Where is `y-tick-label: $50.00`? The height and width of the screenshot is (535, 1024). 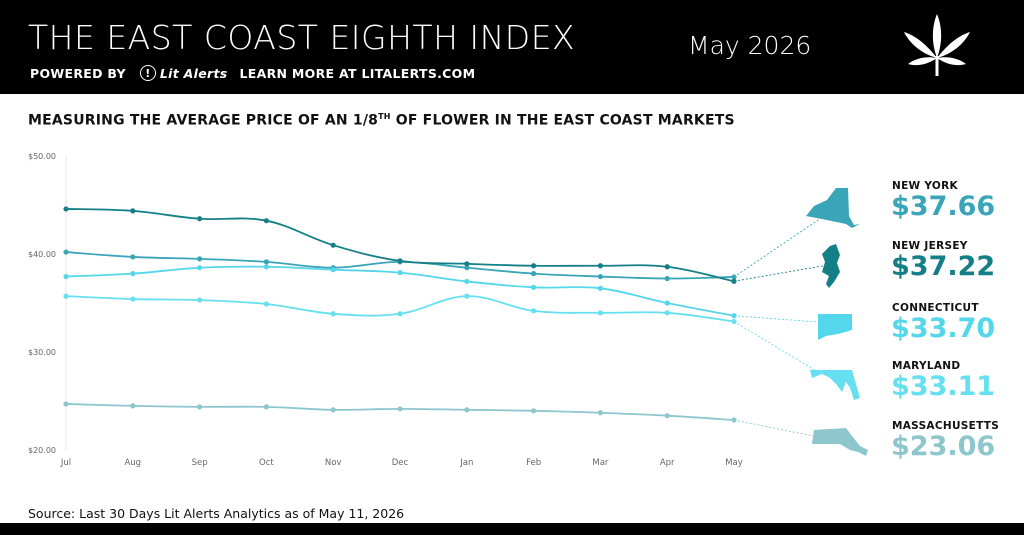
y-tick-label: $50.00 is located at coordinates (42, 156).